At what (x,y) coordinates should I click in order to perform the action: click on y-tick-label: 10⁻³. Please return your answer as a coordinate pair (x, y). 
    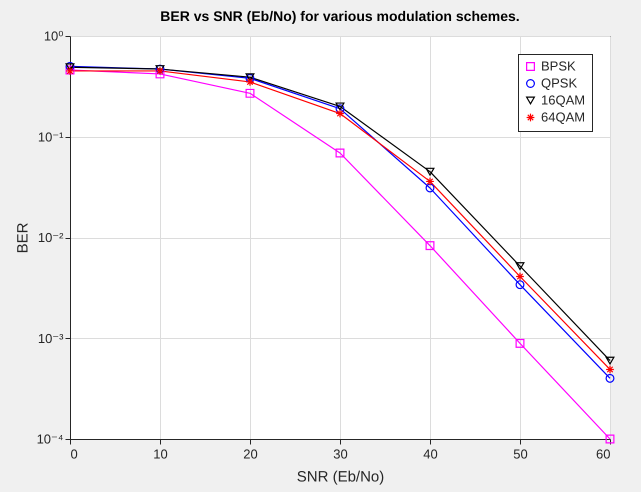
    Looking at the image, I should click on (51, 338).